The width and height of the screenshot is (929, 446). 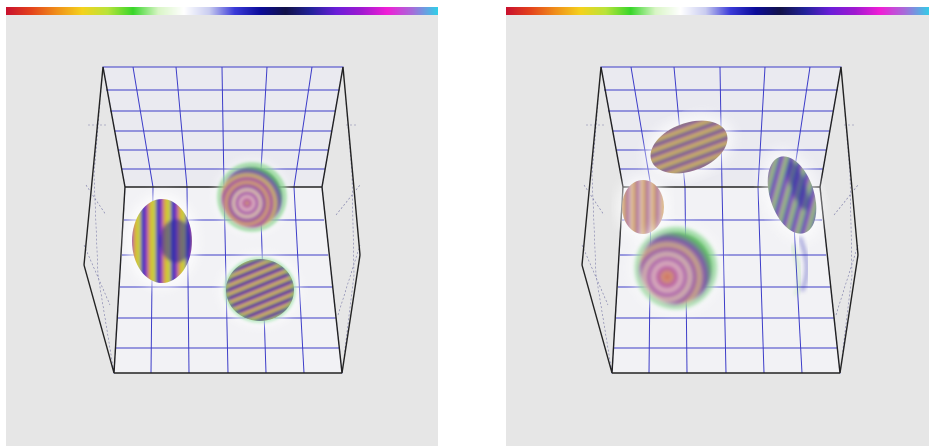 What do you see at coordinates (676, 268) in the screenshot?
I see `blob-sphere-large-bottom` at bounding box center [676, 268].